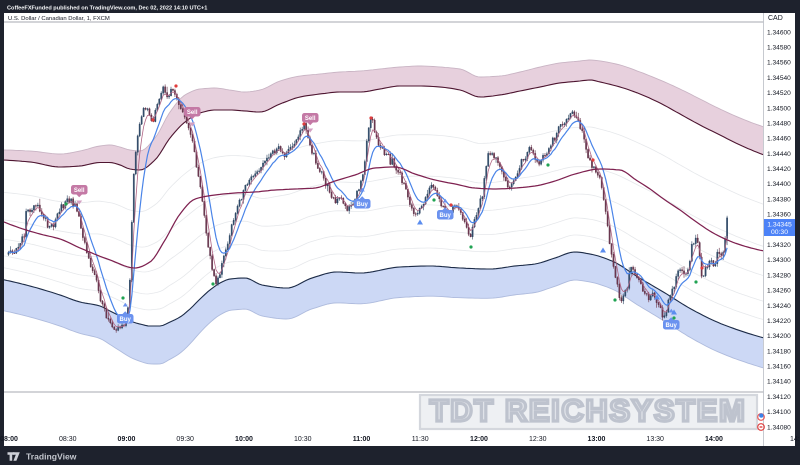 This screenshot has height=465, width=800. I want to click on svg-text: 1.34300, so click(779, 260).